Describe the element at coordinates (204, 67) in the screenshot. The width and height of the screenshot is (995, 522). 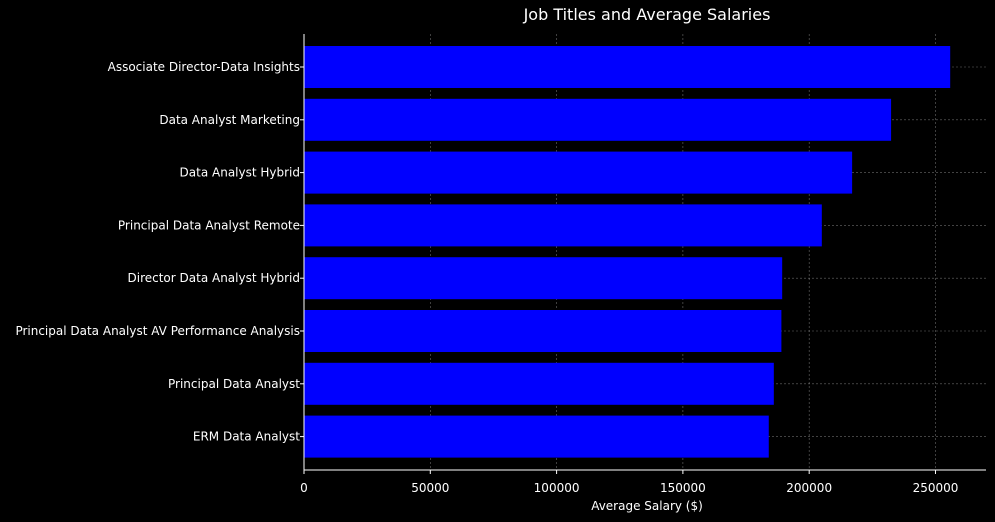
I see `y-tick-label: Associate Director-Data Insights` at that location.